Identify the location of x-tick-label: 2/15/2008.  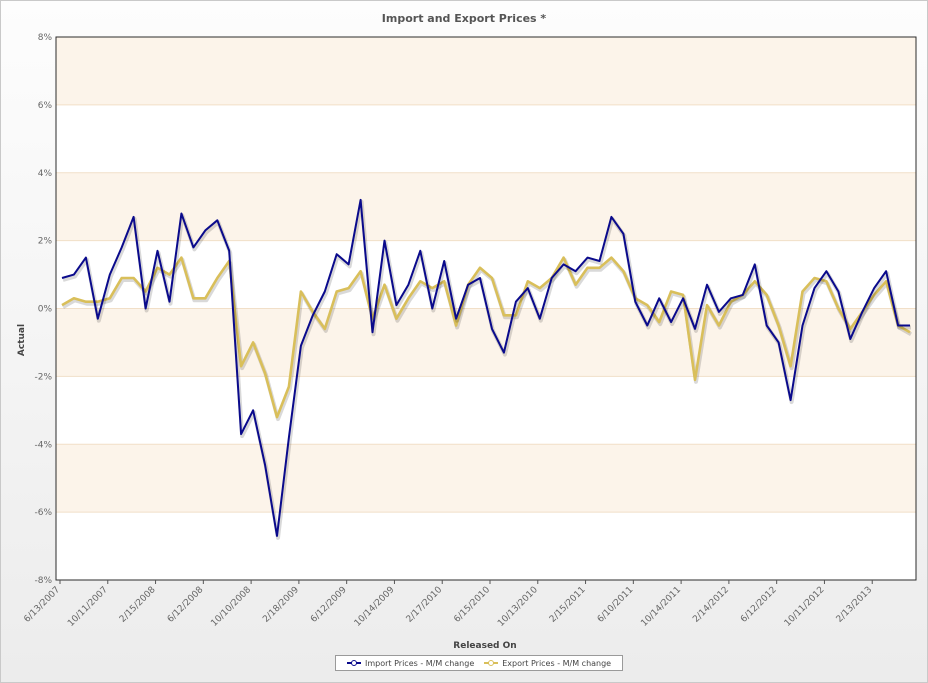
(138, 605).